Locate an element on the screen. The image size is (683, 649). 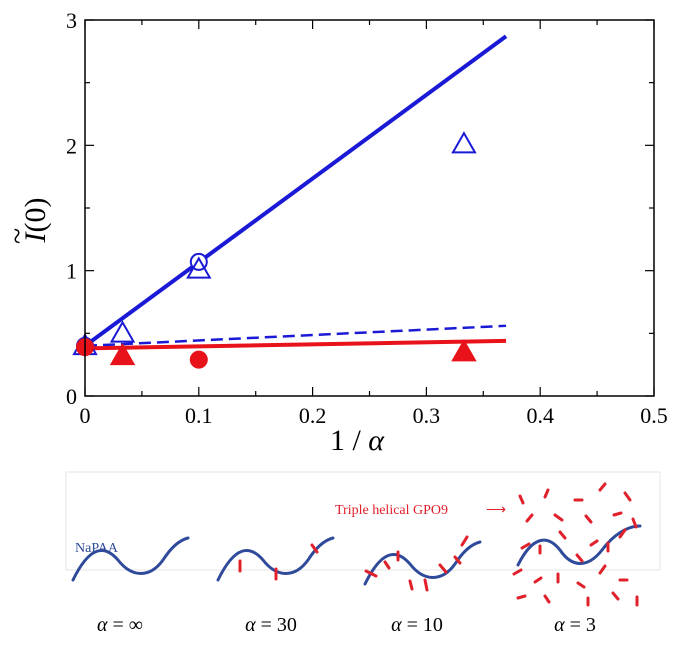
alpha-label-2: α = 30 is located at coordinates (271, 625).